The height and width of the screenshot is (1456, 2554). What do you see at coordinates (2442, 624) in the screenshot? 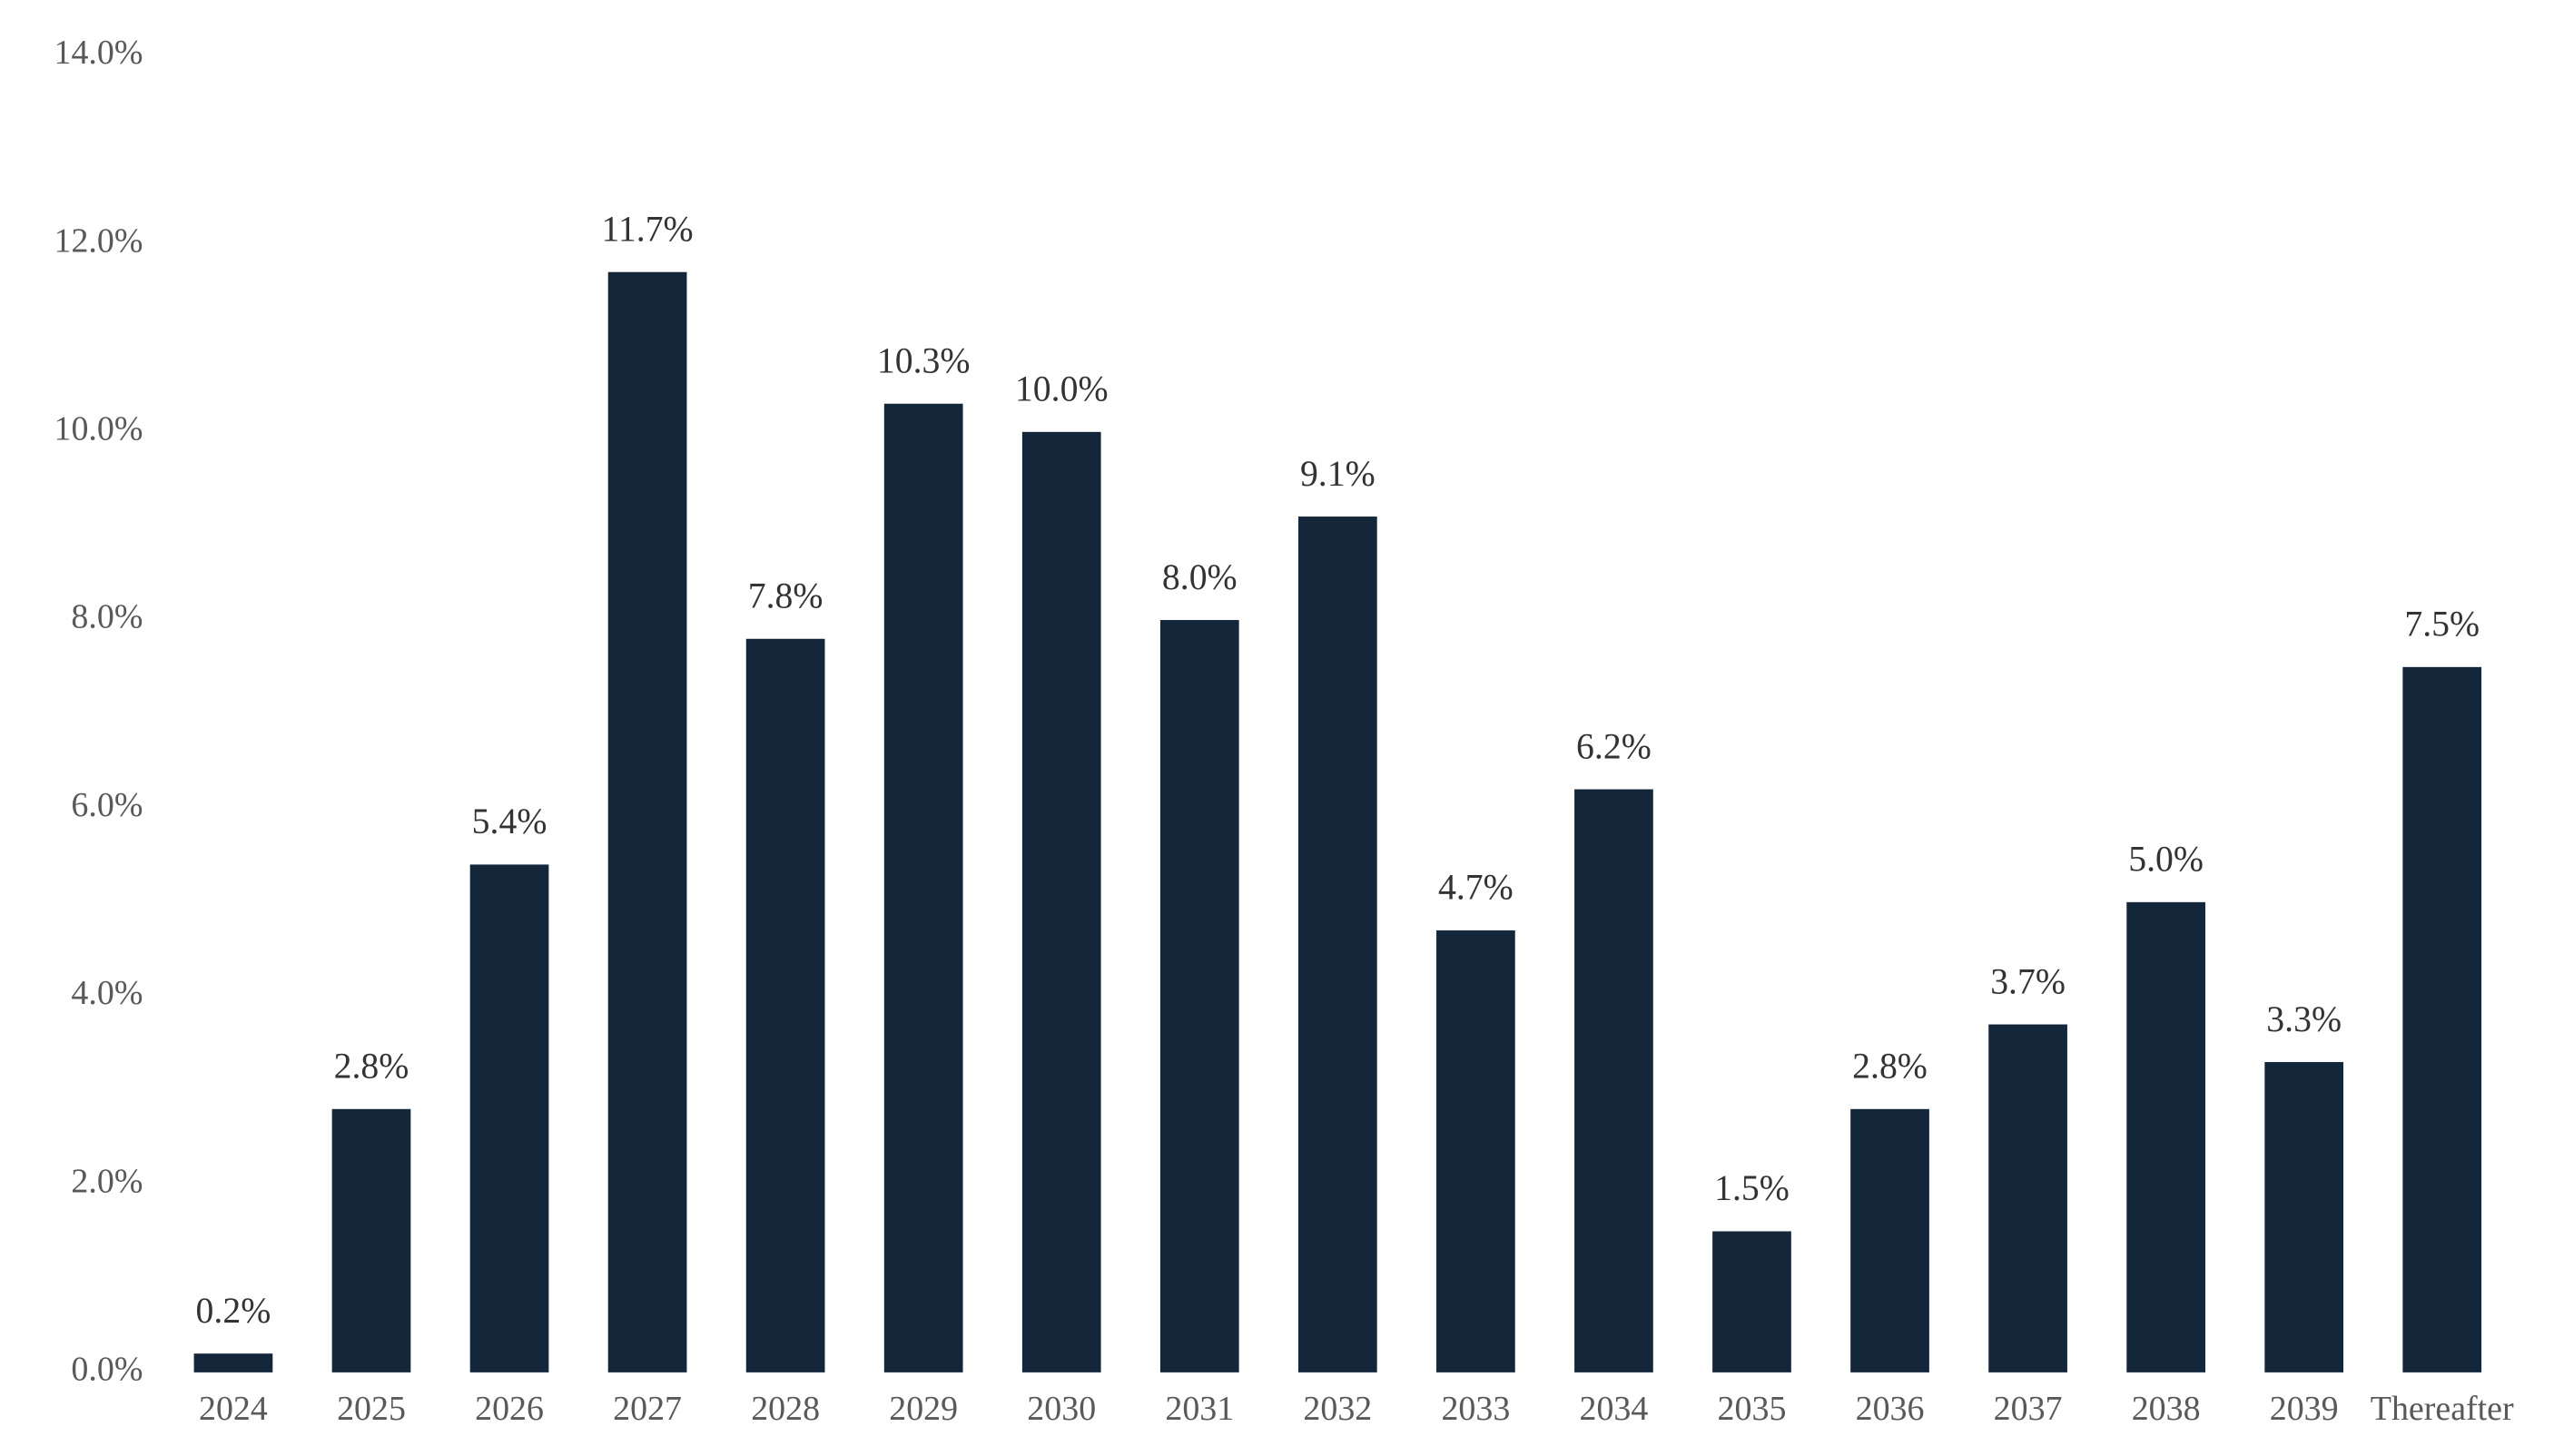
I see `value-label: 7.5%` at bounding box center [2442, 624].